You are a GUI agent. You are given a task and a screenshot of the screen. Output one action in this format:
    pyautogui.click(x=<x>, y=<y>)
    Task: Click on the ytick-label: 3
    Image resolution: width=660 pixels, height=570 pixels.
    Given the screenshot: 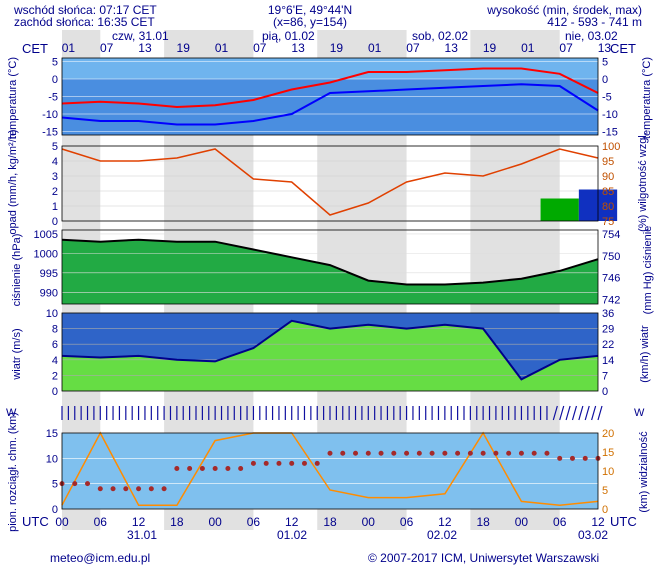 What is the action you would take?
    pyautogui.click(x=55, y=177)
    